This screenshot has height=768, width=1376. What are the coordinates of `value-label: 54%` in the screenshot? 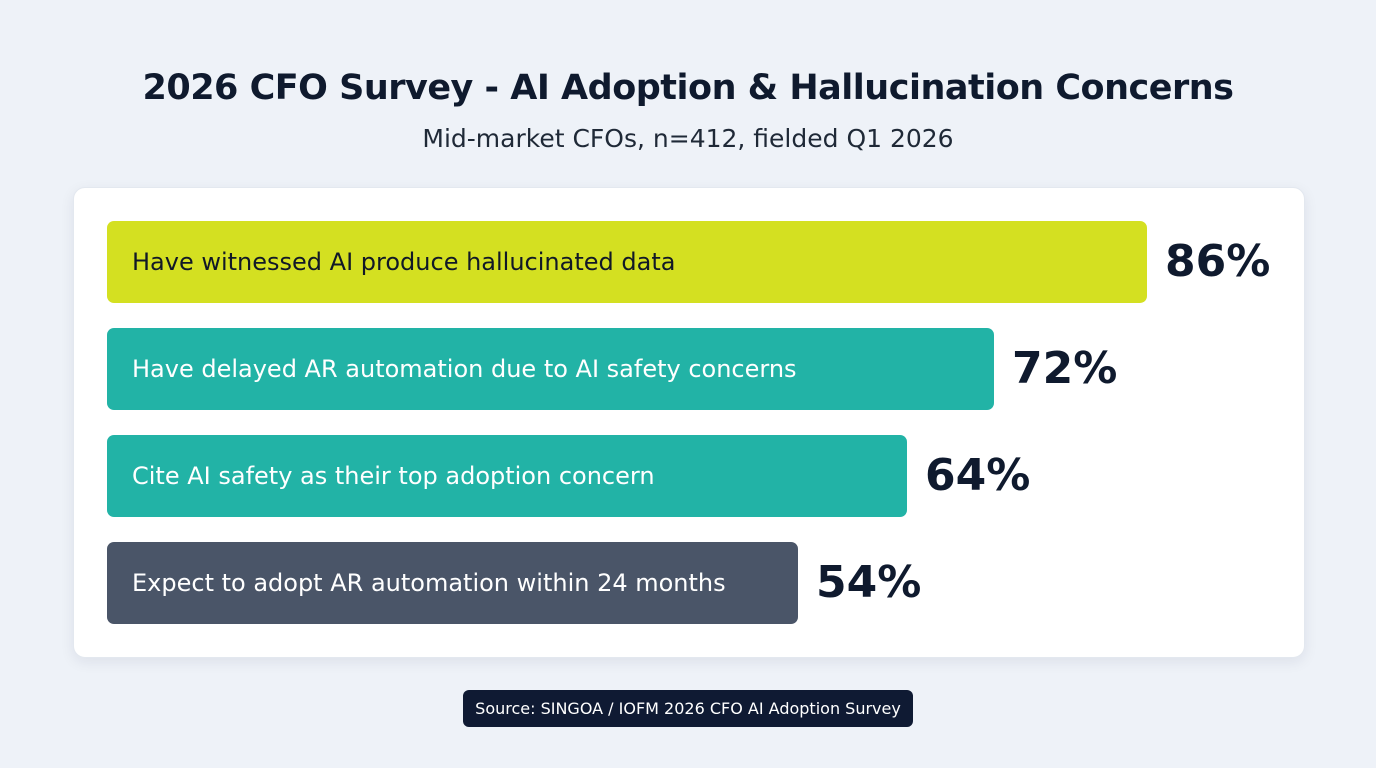 It's located at (869, 582).